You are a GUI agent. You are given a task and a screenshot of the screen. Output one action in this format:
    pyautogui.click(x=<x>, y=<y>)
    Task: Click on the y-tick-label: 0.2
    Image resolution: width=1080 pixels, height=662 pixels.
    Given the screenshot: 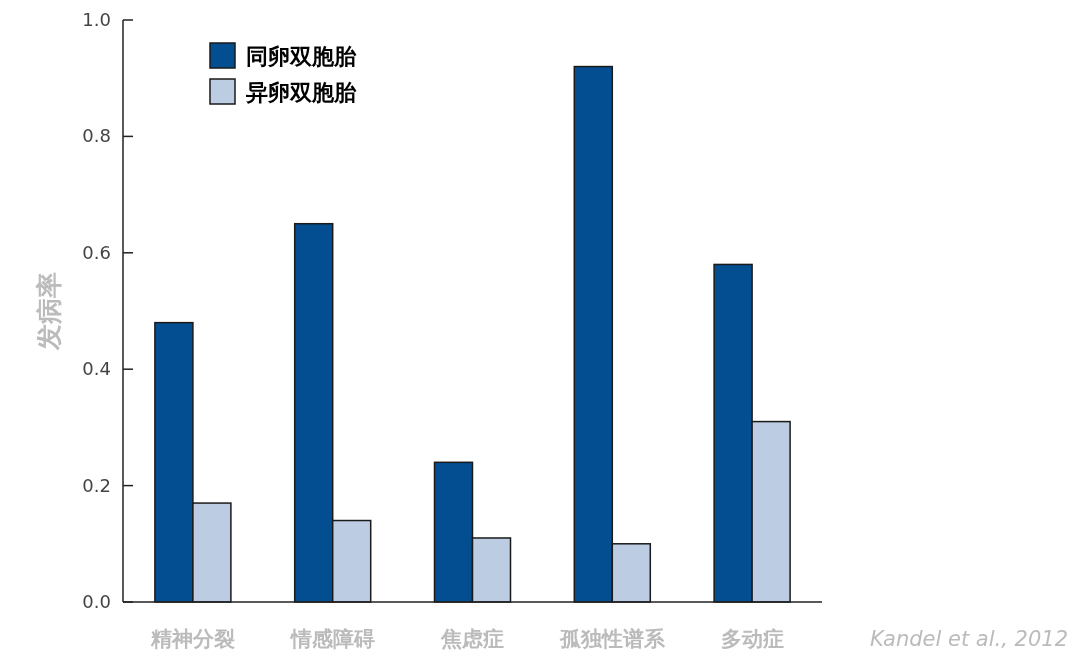 What is the action you would take?
    pyautogui.click(x=96, y=485)
    